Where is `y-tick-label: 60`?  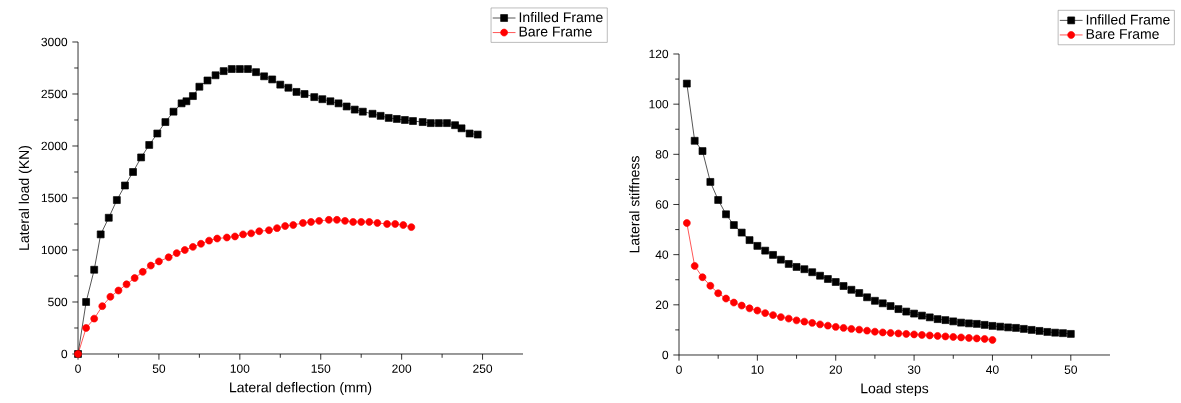
y-tick-label: 60 is located at coordinates (662, 204).